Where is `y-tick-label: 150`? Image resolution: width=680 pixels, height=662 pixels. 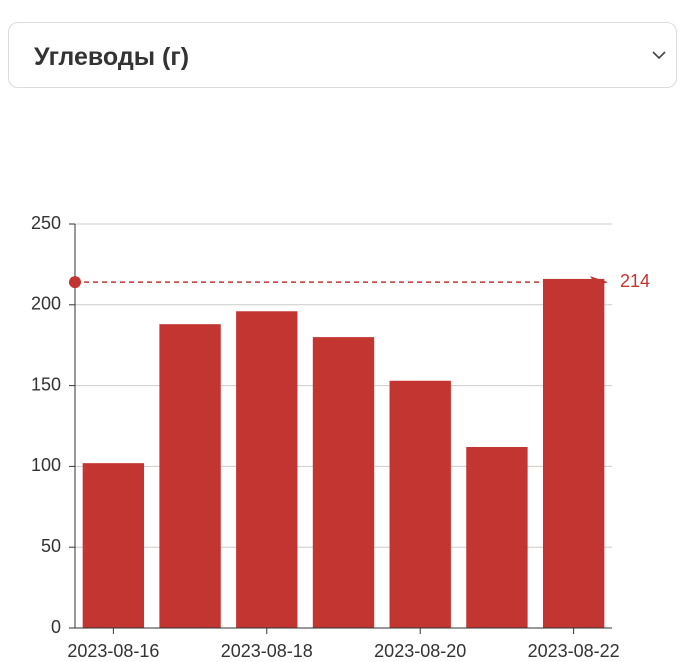
y-tick-label: 150 is located at coordinates (46, 384).